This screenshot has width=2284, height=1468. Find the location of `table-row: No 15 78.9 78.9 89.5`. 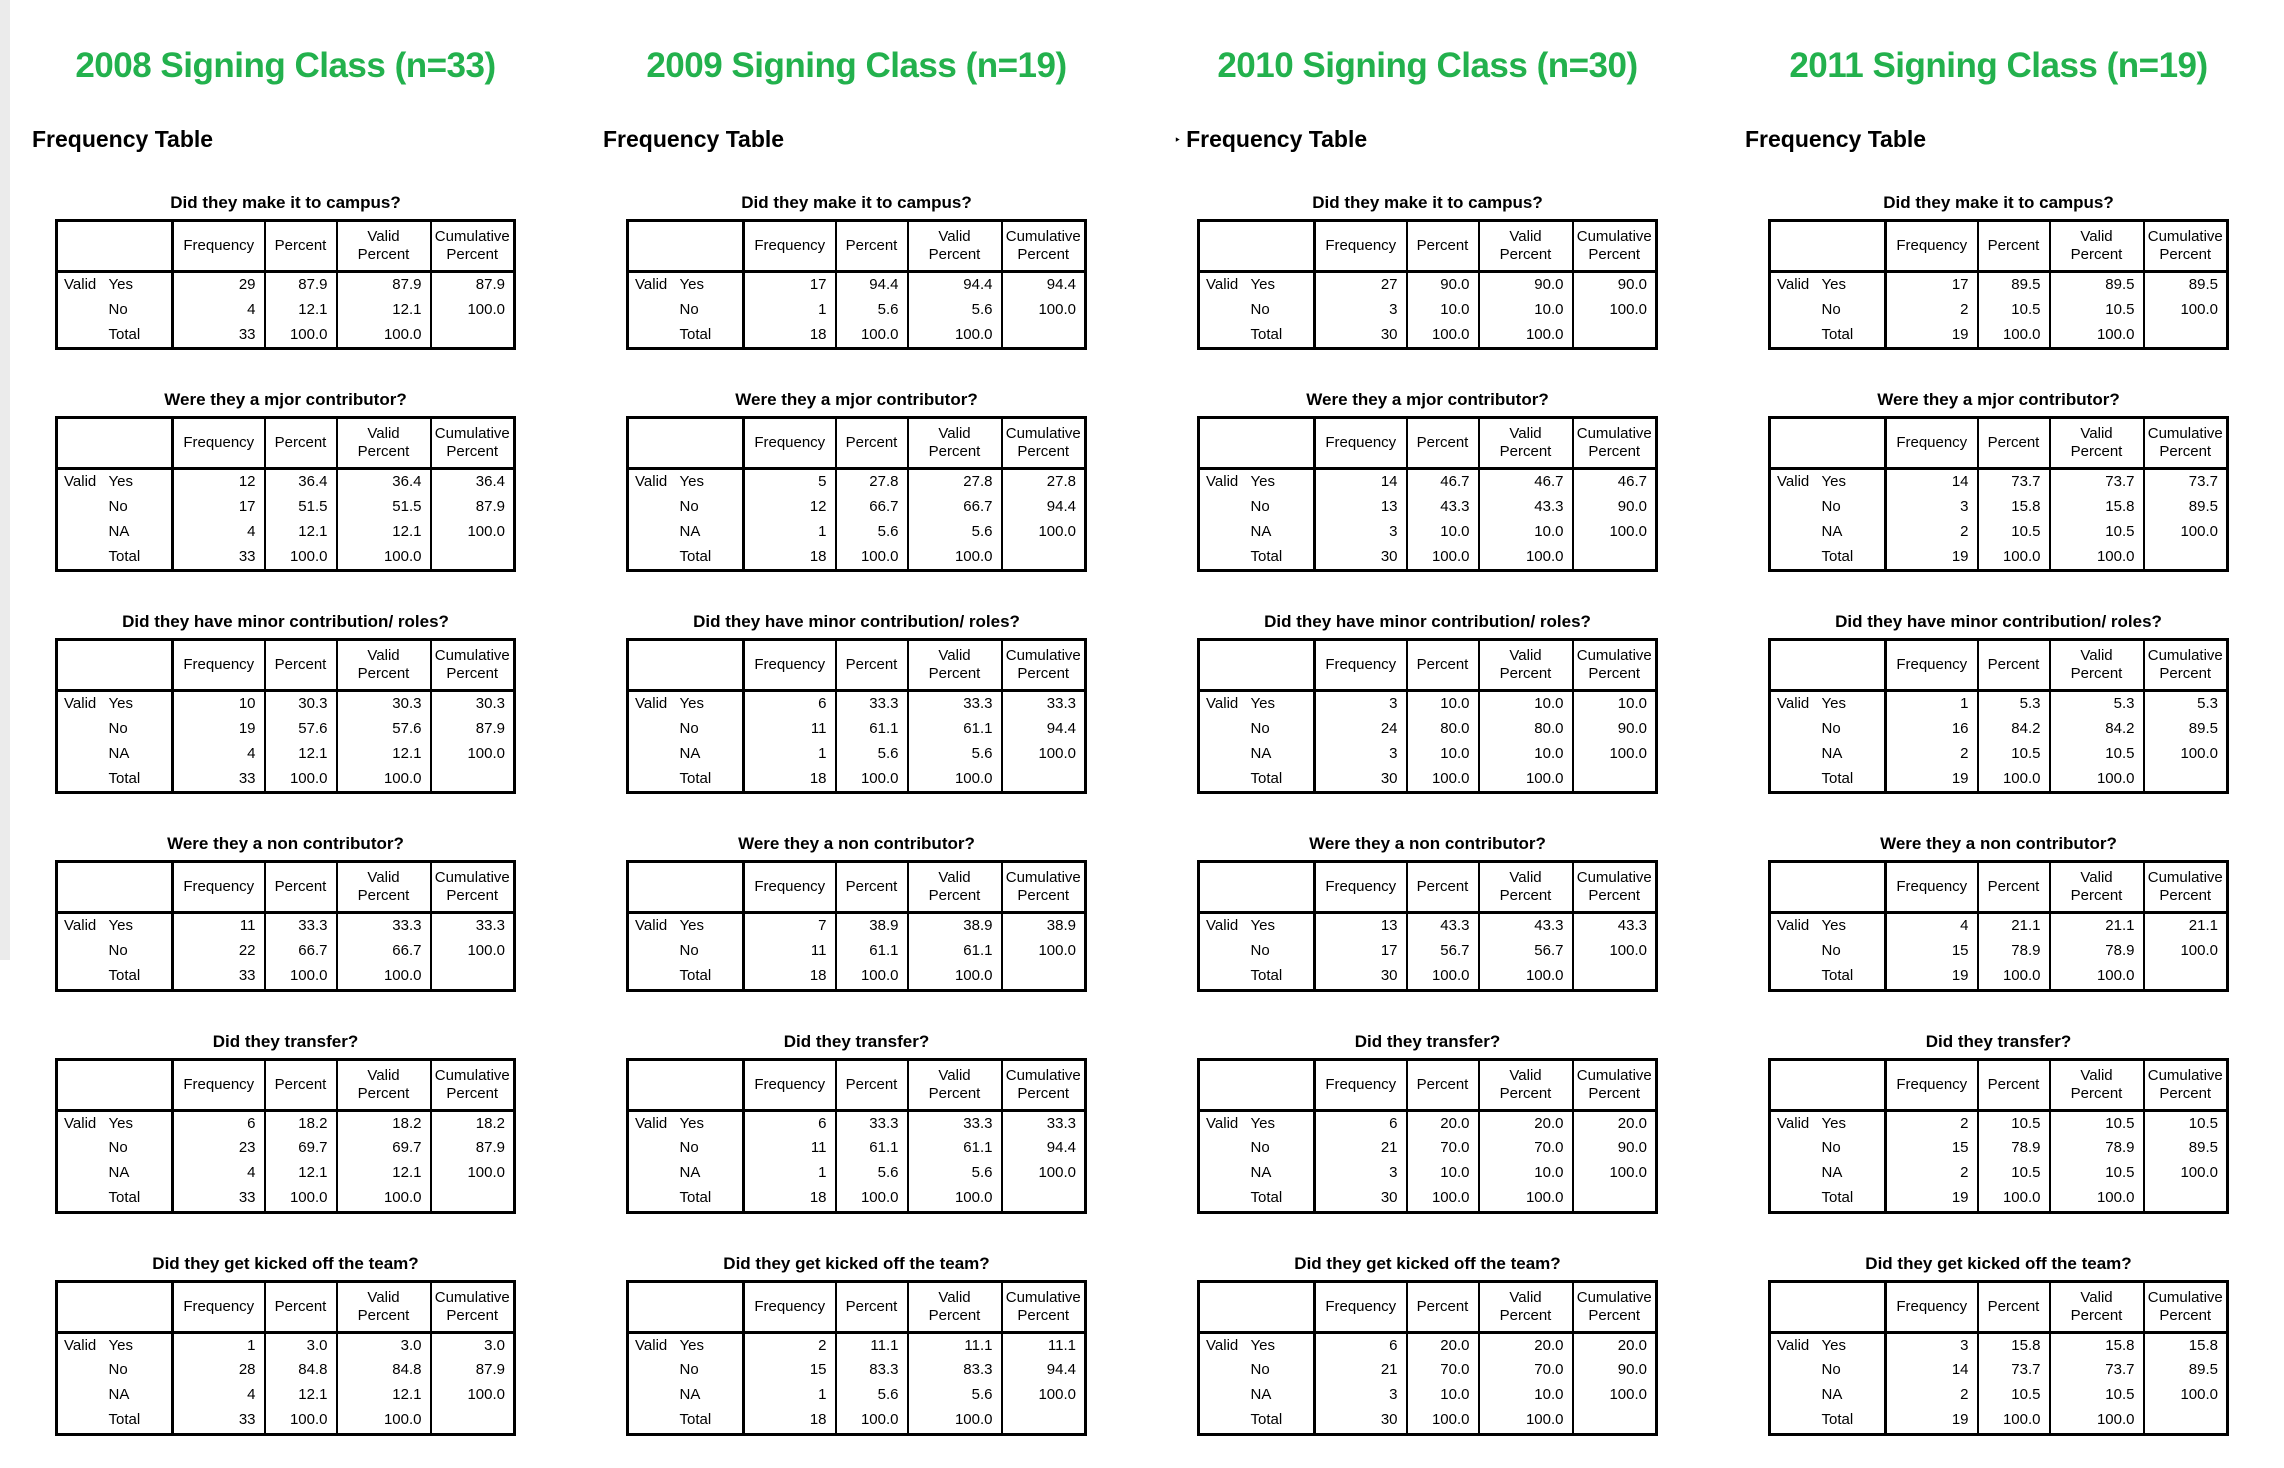

table-row: No 15 78.9 78.9 89.5 is located at coordinates (1999, 1148).